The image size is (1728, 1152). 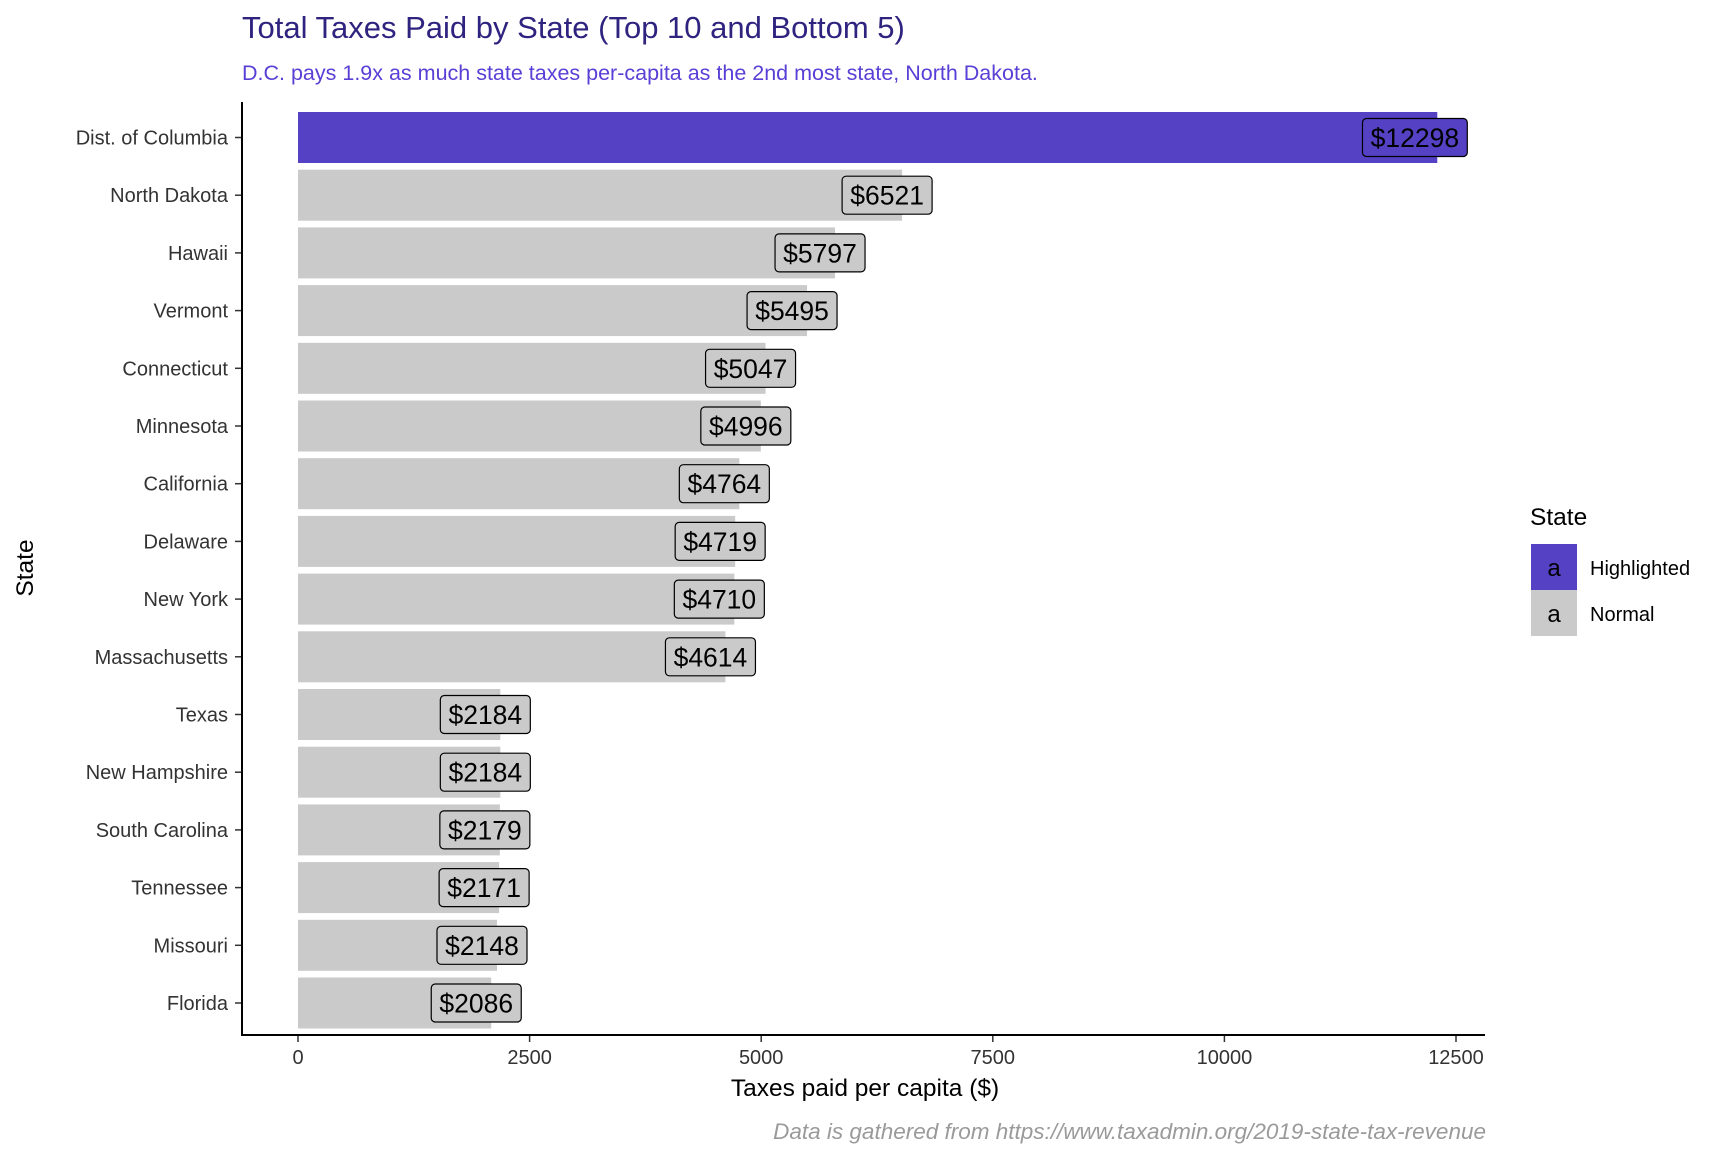 I want to click on y-tick-label-california: California, so click(x=186, y=485).